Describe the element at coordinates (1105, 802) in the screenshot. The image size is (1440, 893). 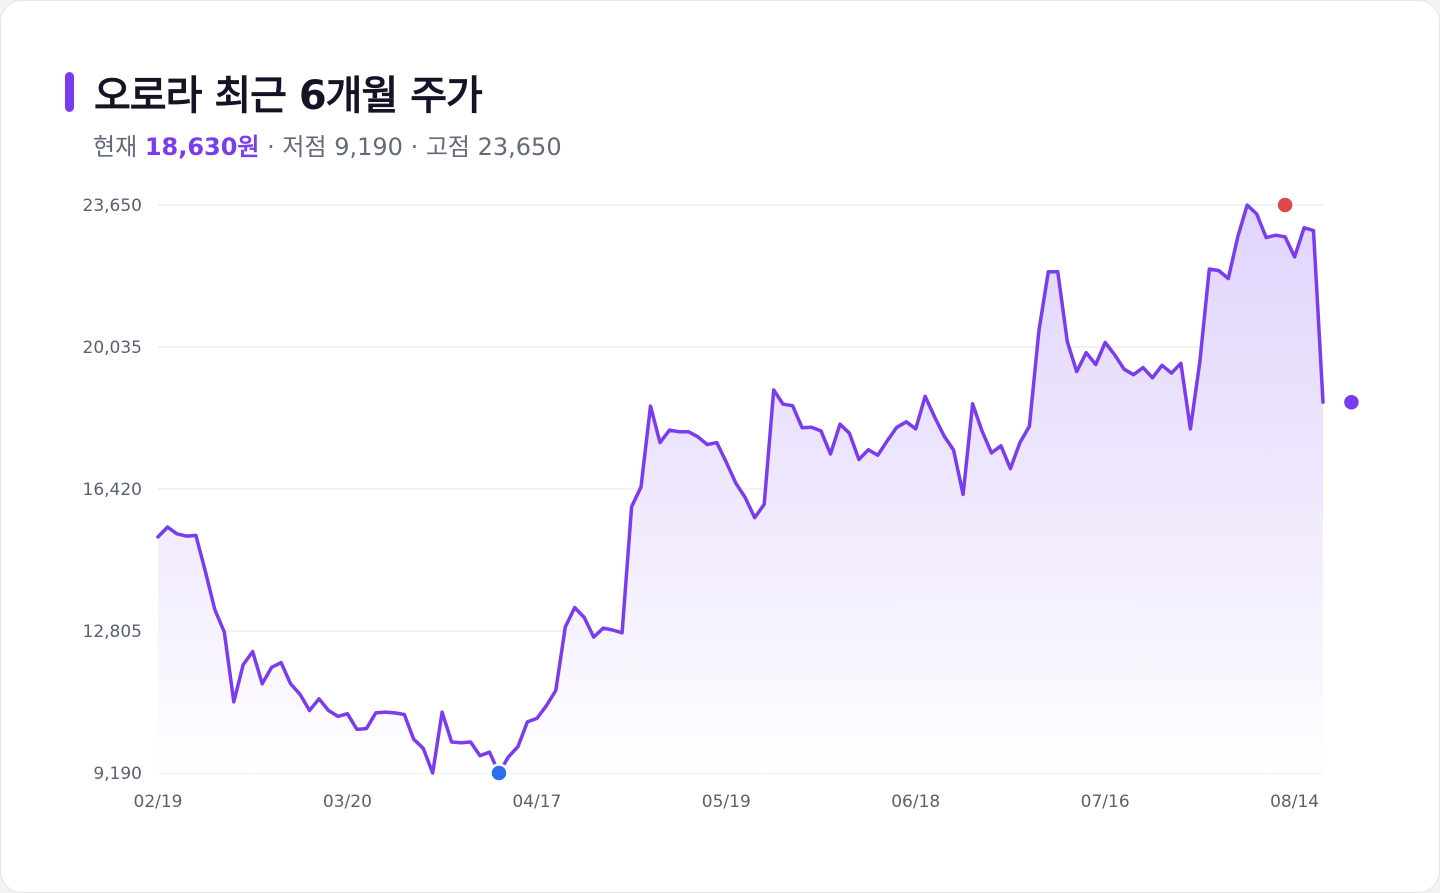
I see `x-tick-label: 07/16` at that location.